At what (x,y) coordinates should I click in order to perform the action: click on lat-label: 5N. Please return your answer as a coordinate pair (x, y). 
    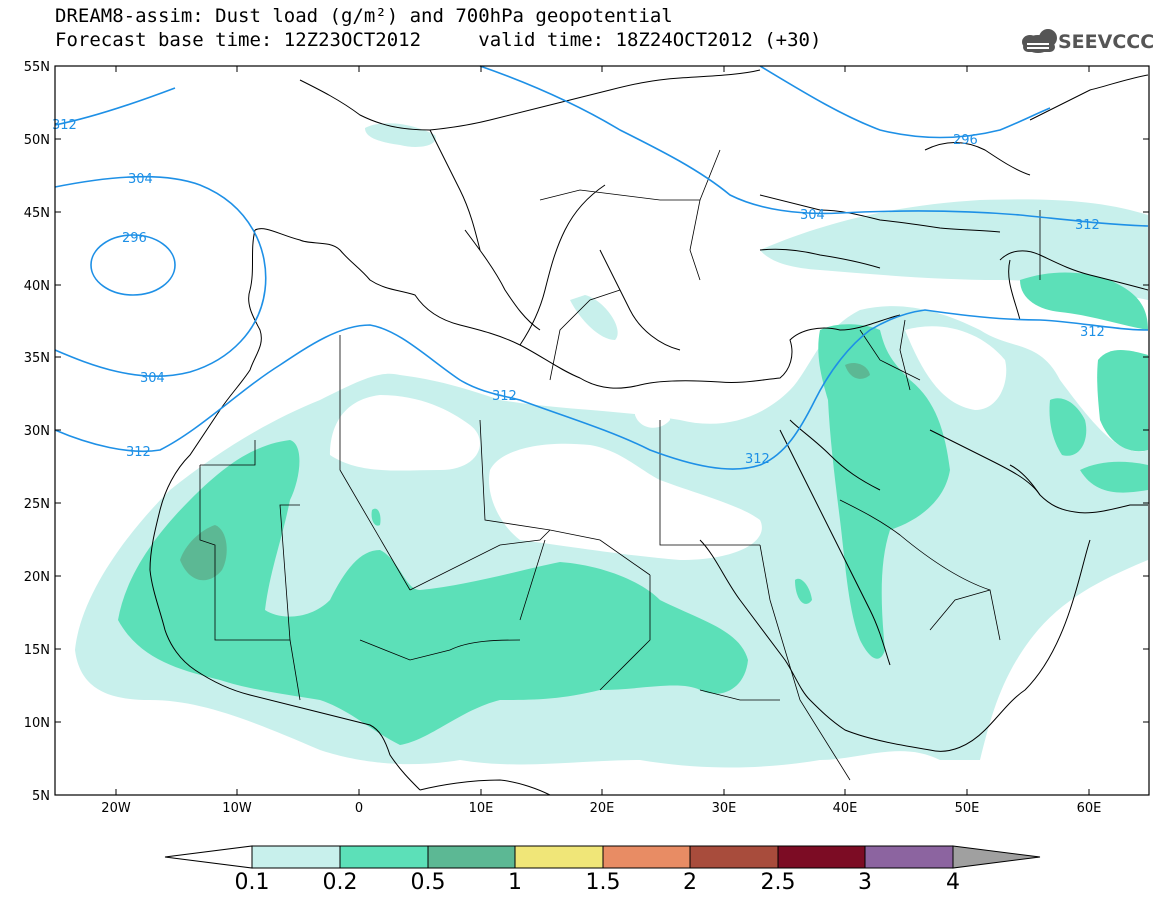
    Looking at the image, I should click on (41, 796).